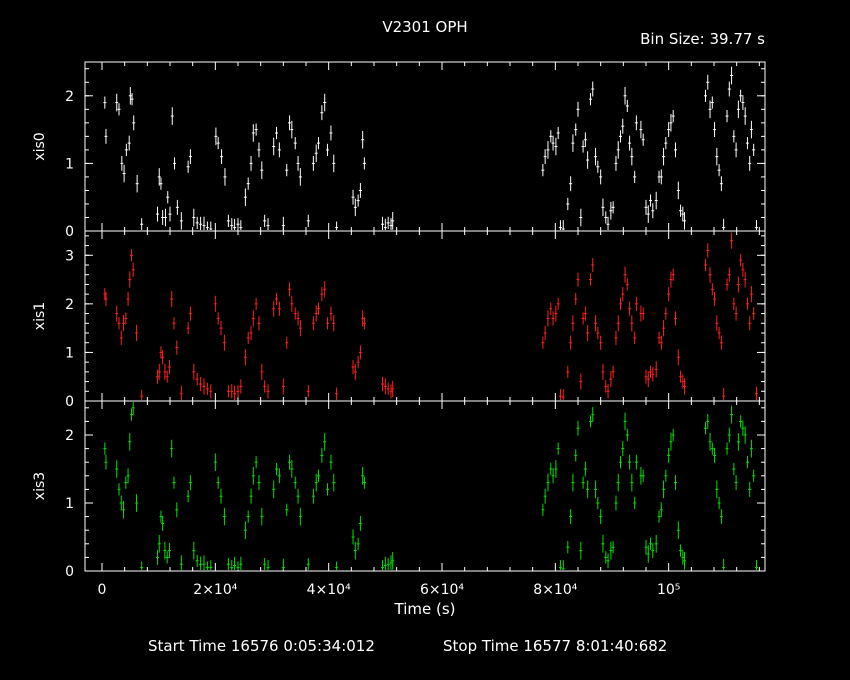  What do you see at coordinates (69, 436) in the screenshot?
I see `y-tick-label-xis3: 2` at bounding box center [69, 436].